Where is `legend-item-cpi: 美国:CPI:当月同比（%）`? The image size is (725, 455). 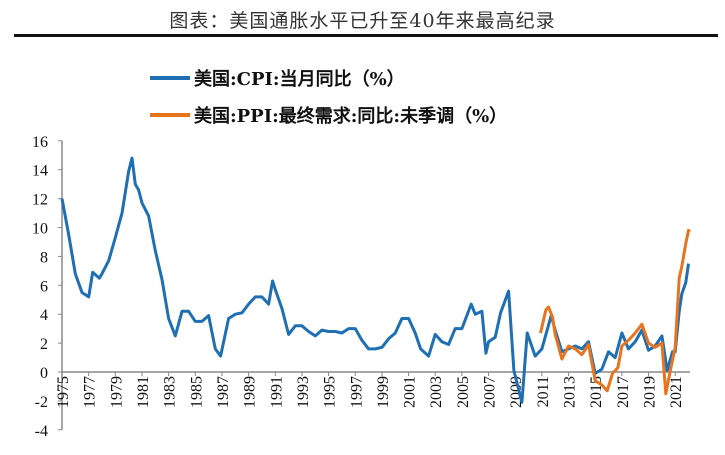 legend-item-cpi: 美国:CPI:当月同比（%） is located at coordinates (277, 78).